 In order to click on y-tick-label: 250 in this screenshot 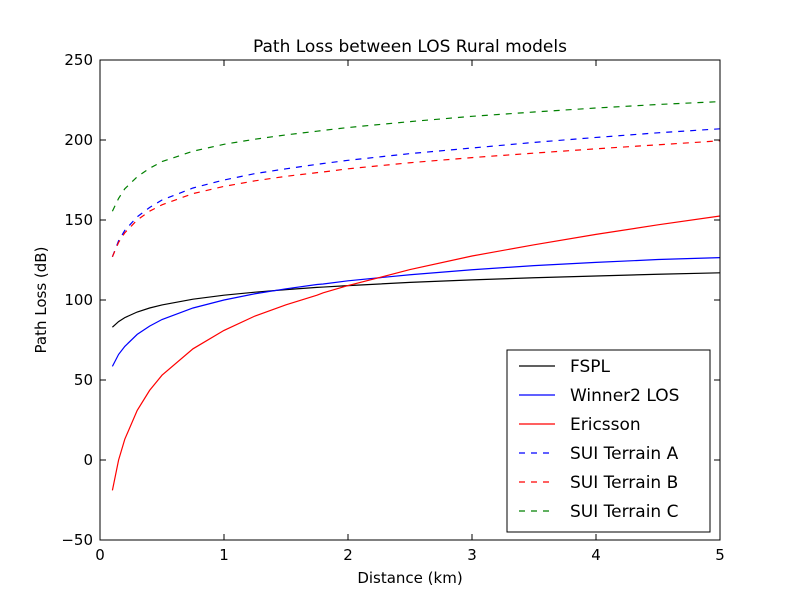, I will do `click(78, 60)`.